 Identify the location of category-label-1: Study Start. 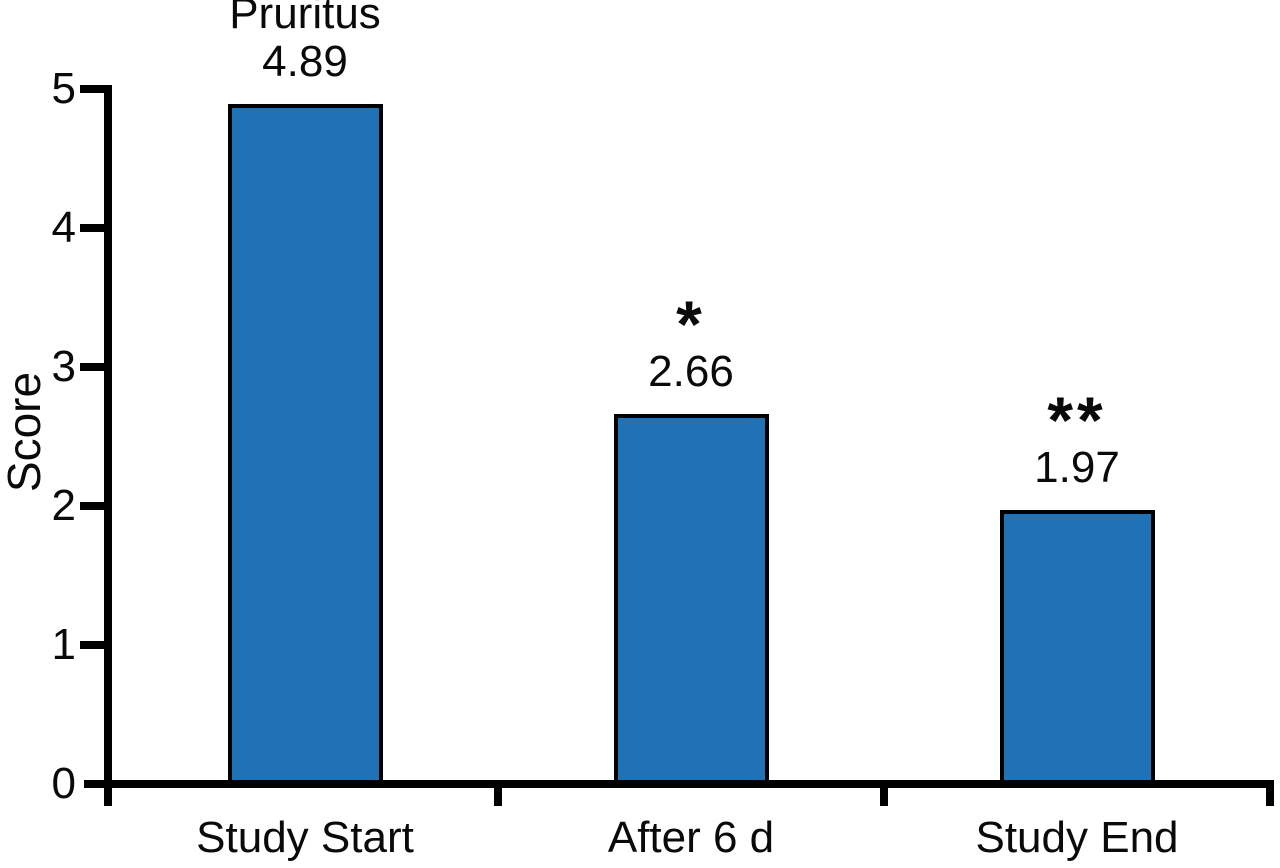
(305, 837).